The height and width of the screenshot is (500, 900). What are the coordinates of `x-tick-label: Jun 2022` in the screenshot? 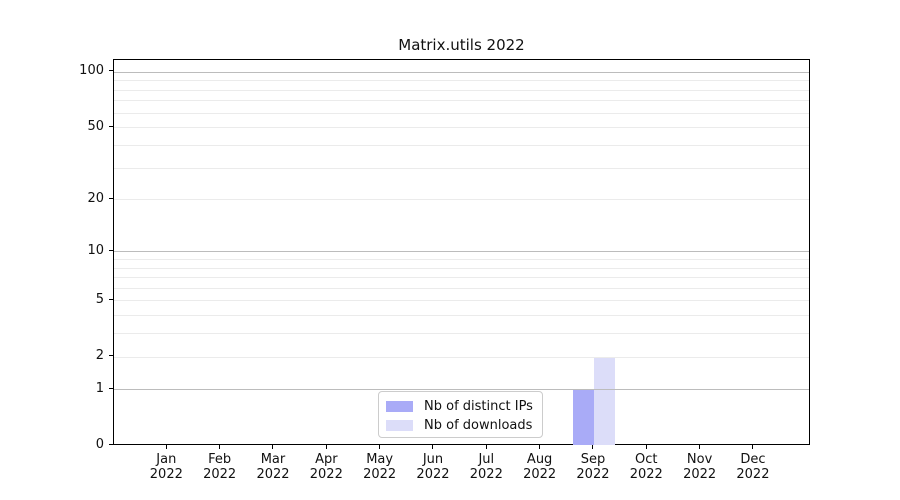 It's located at (433, 467).